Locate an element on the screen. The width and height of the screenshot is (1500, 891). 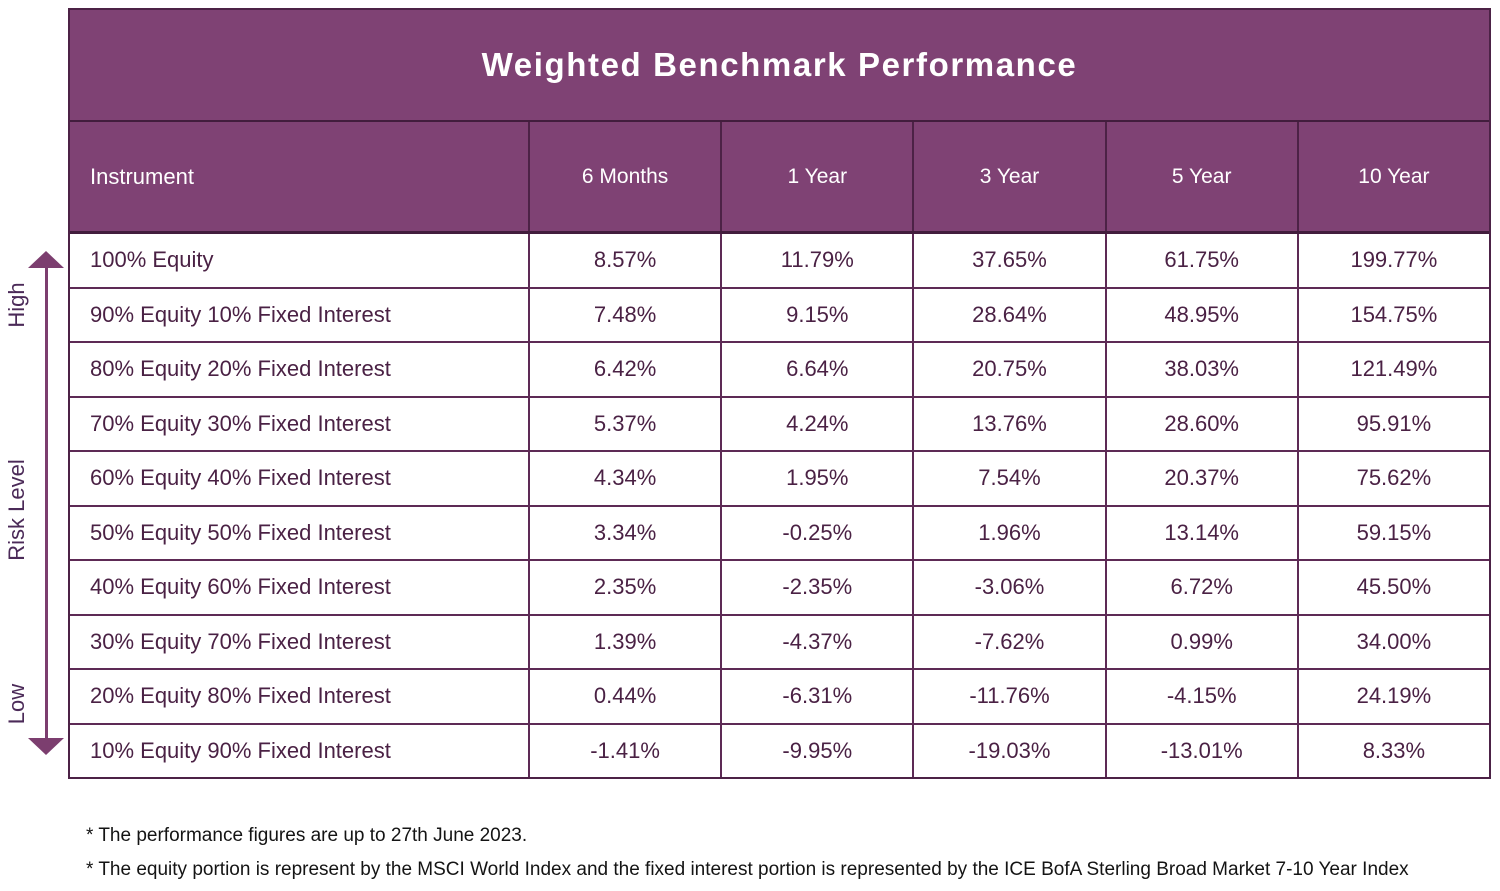
instrument-cell: 30% Equity 70% Fixed Interest is located at coordinates (240, 641).